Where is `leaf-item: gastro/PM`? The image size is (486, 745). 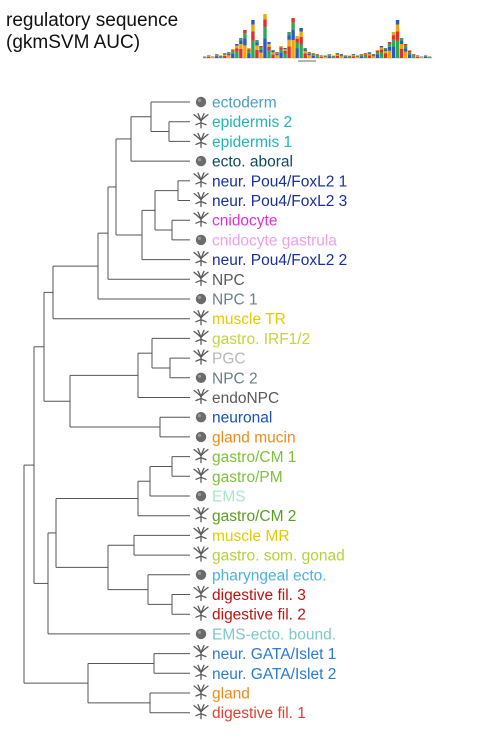 leaf-item: gastro/PM is located at coordinates (238, 476).